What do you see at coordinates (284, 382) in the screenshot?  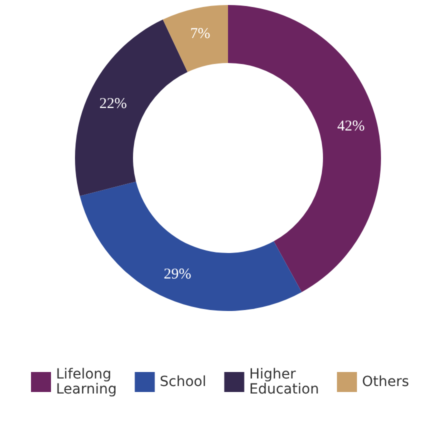 I see `legend-label: Higher Education` at bounding box center [284, 382].